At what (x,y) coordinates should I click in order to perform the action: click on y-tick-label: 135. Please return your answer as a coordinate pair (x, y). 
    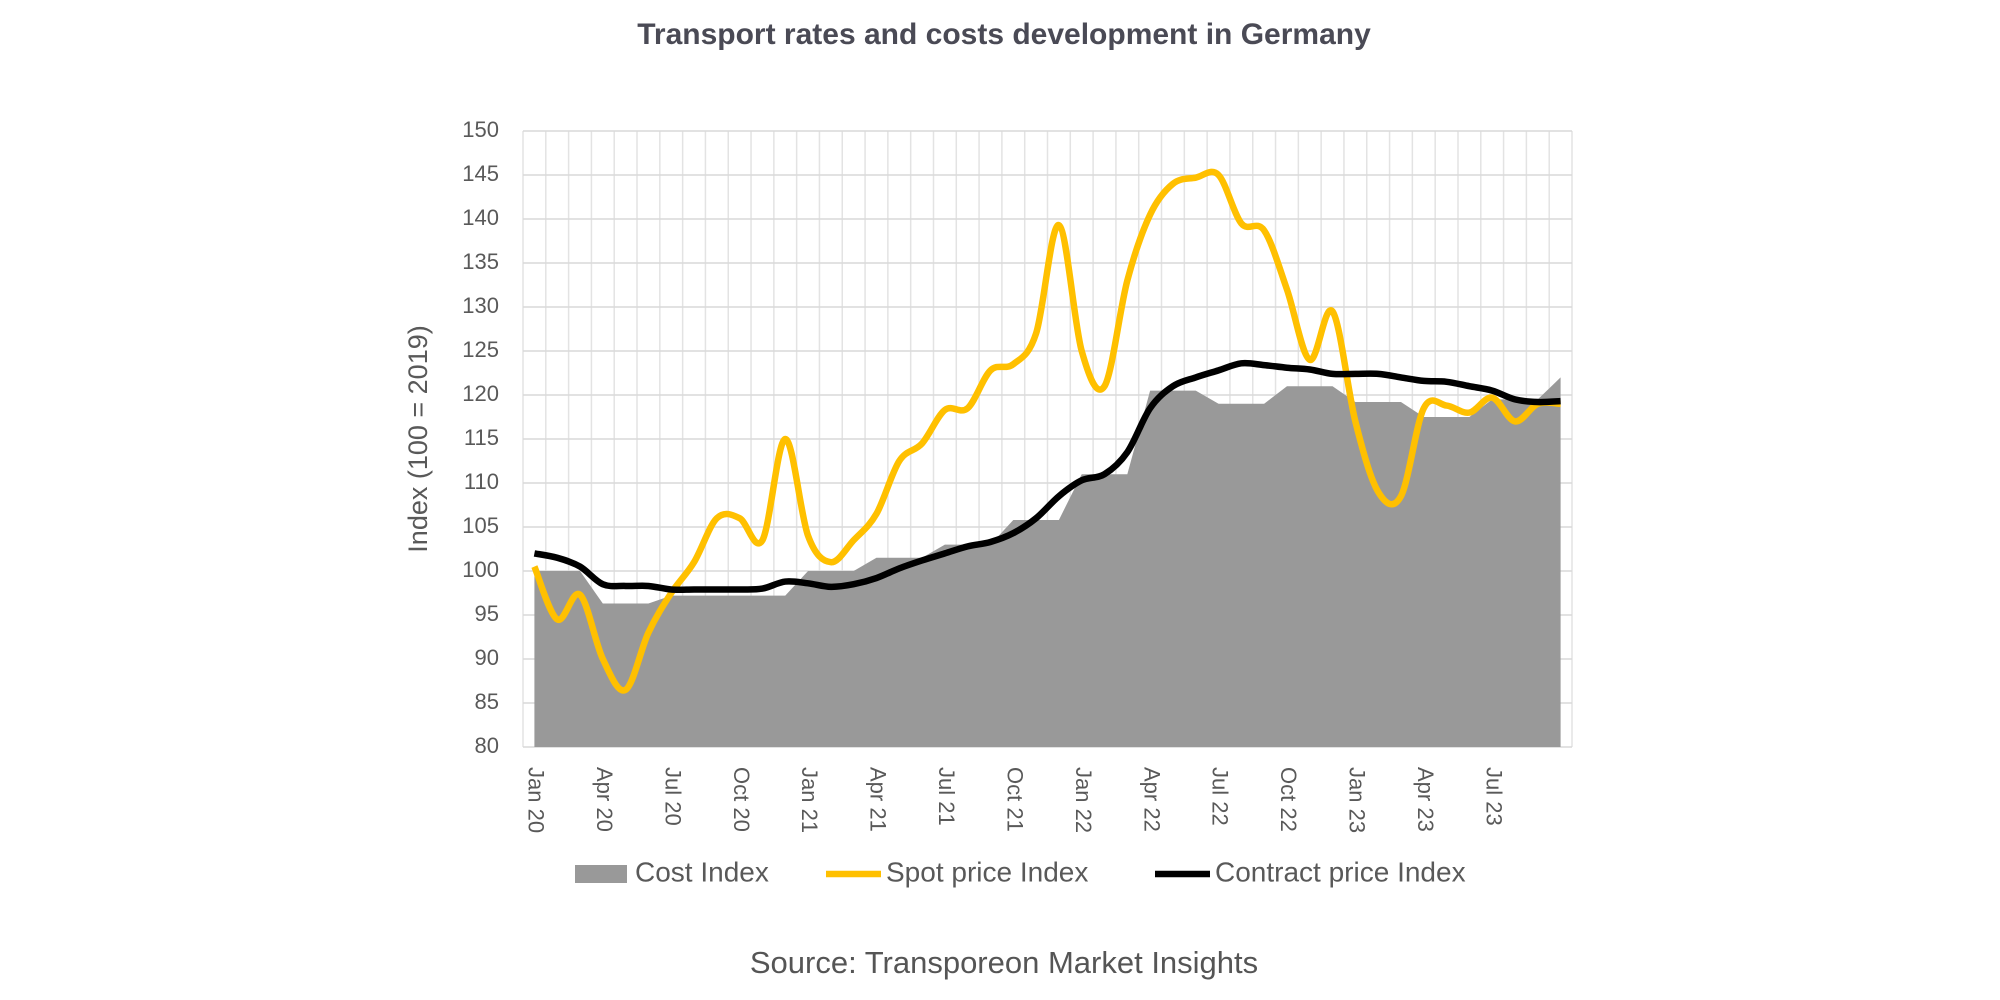
    Looking at the image, I should click on (480, 261).